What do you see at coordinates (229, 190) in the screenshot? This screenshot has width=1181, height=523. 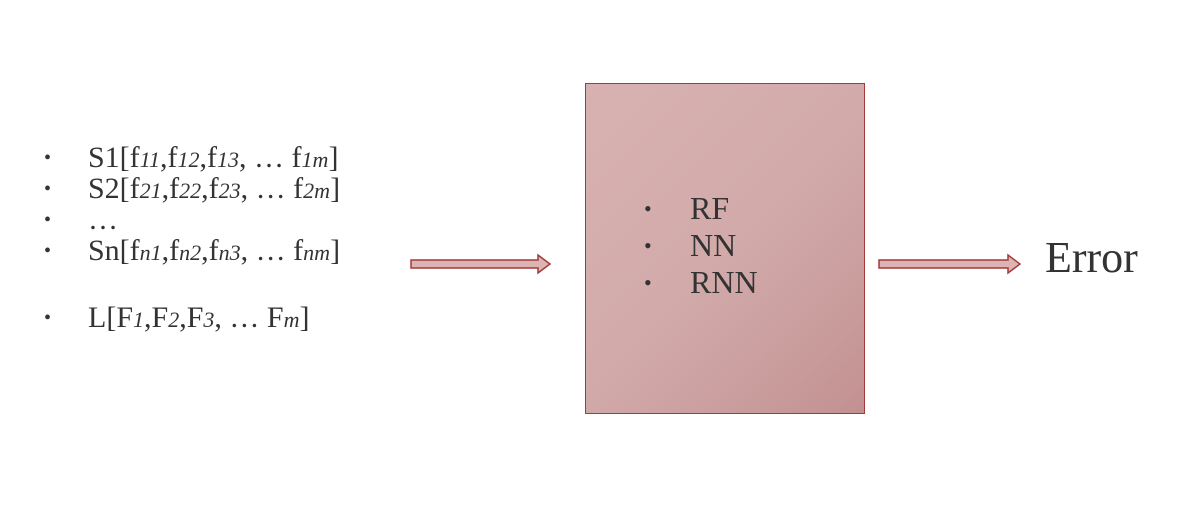 I see `italic-index: 23` at bounding box center [229, 190].